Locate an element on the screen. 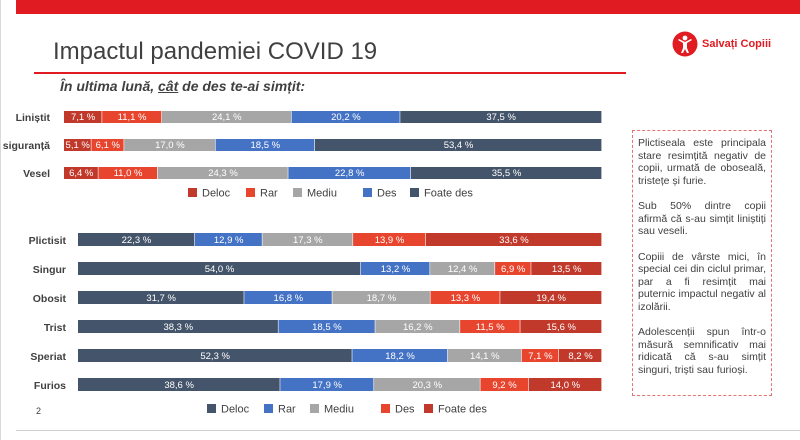 The height and width of the screenshot is (440, 800). data-label: 8,2 % is located at coordinates (580, 356).